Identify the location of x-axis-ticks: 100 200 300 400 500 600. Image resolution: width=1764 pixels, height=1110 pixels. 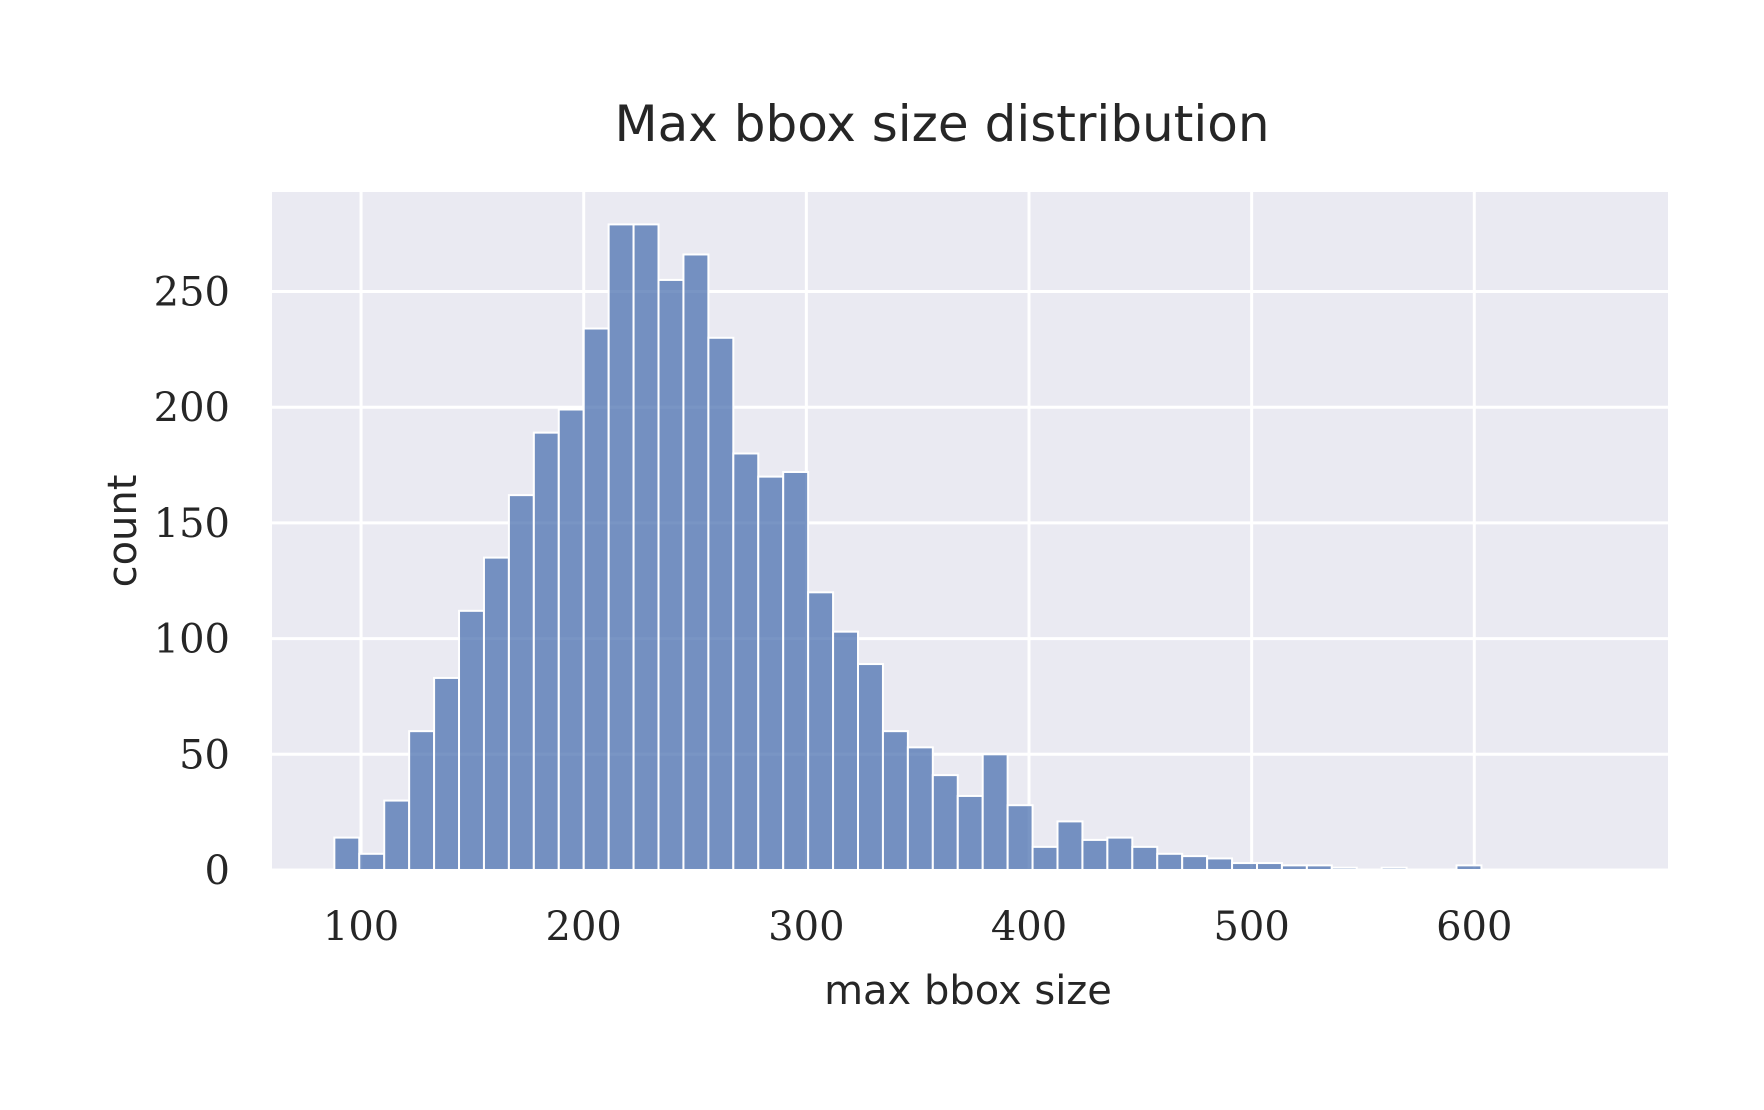
(918, 927).